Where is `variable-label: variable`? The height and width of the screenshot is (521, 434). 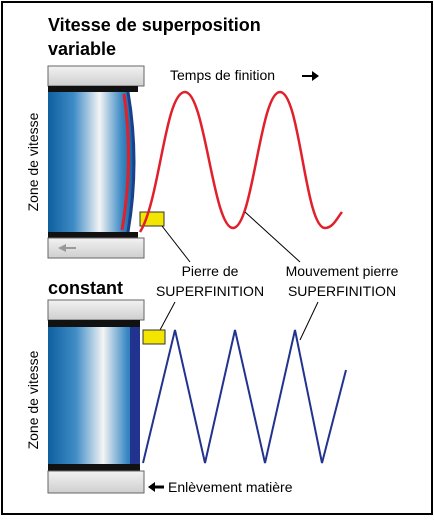
variable-label: variable is located at coordinates (82, 49).